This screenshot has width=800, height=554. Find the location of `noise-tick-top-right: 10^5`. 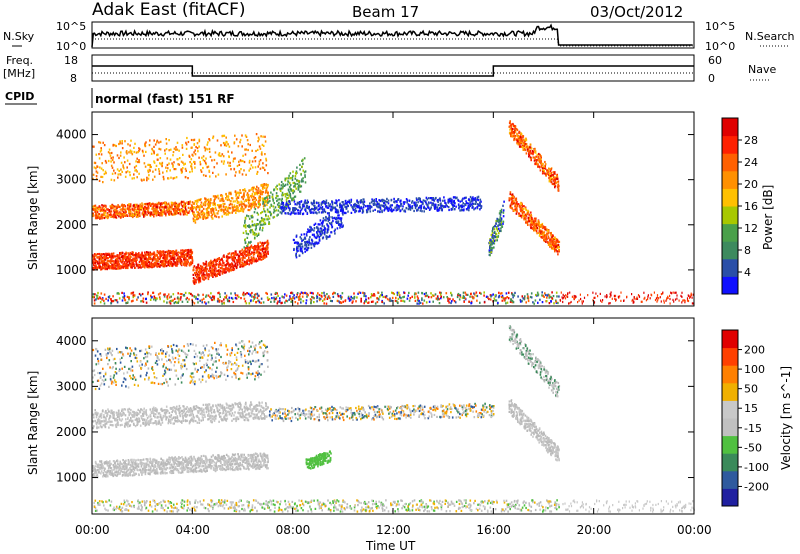

noise-tick-top-right: 10^5 is located at coordinates (720, 26).